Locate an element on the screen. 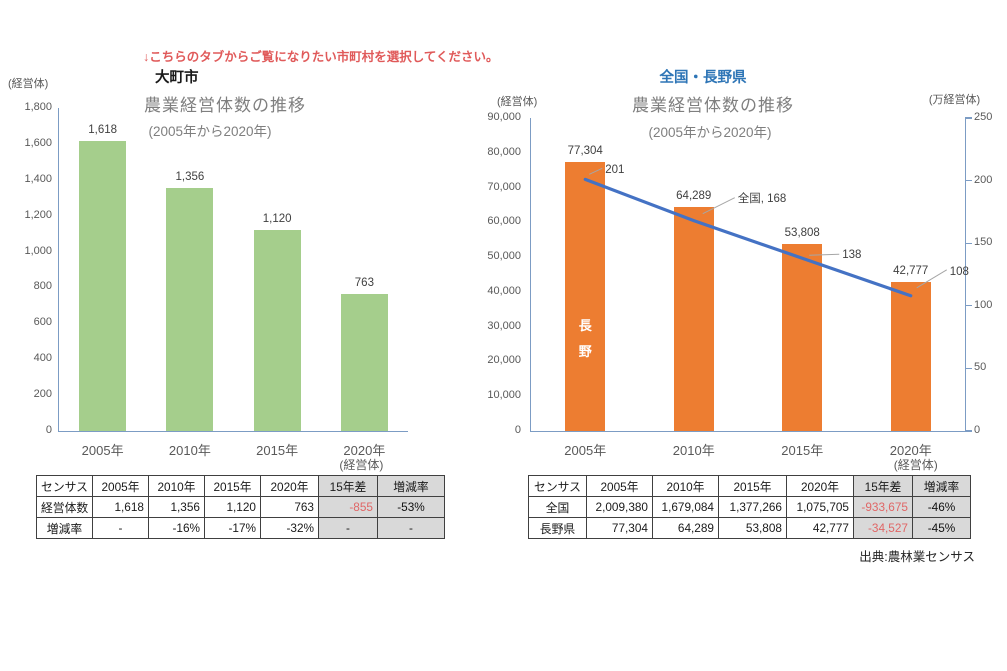 This screenshot has width=1007, height=671. y-axis-tick-label: 600 is located at coordinates (42, 322).